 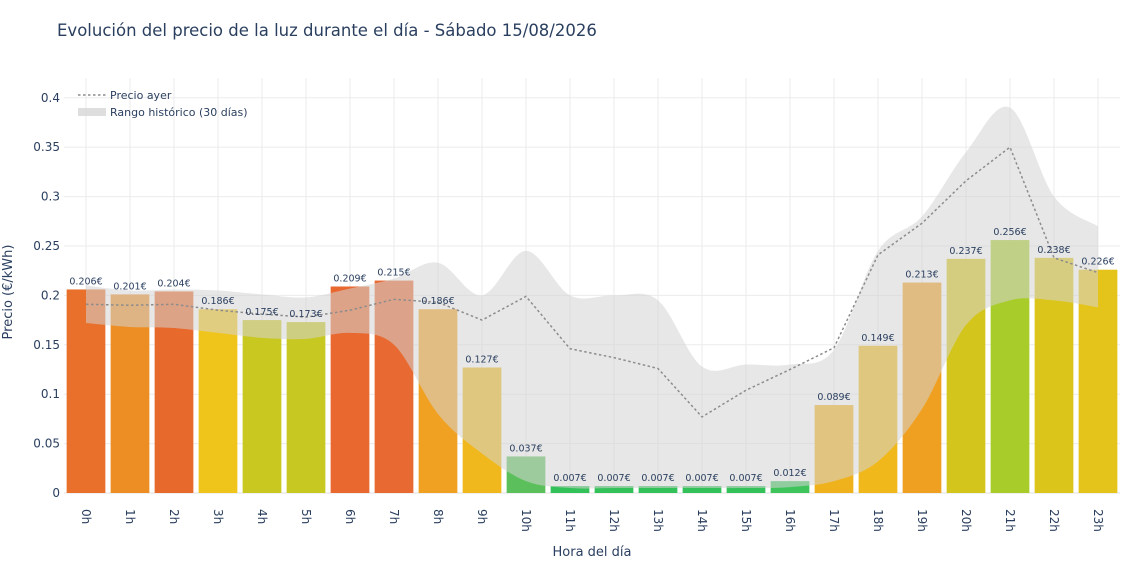 What do you see at coordinates (525, 448) in the screenshot?
I see `bar-value-label: 0.037€` at bounding box center [525, 448].